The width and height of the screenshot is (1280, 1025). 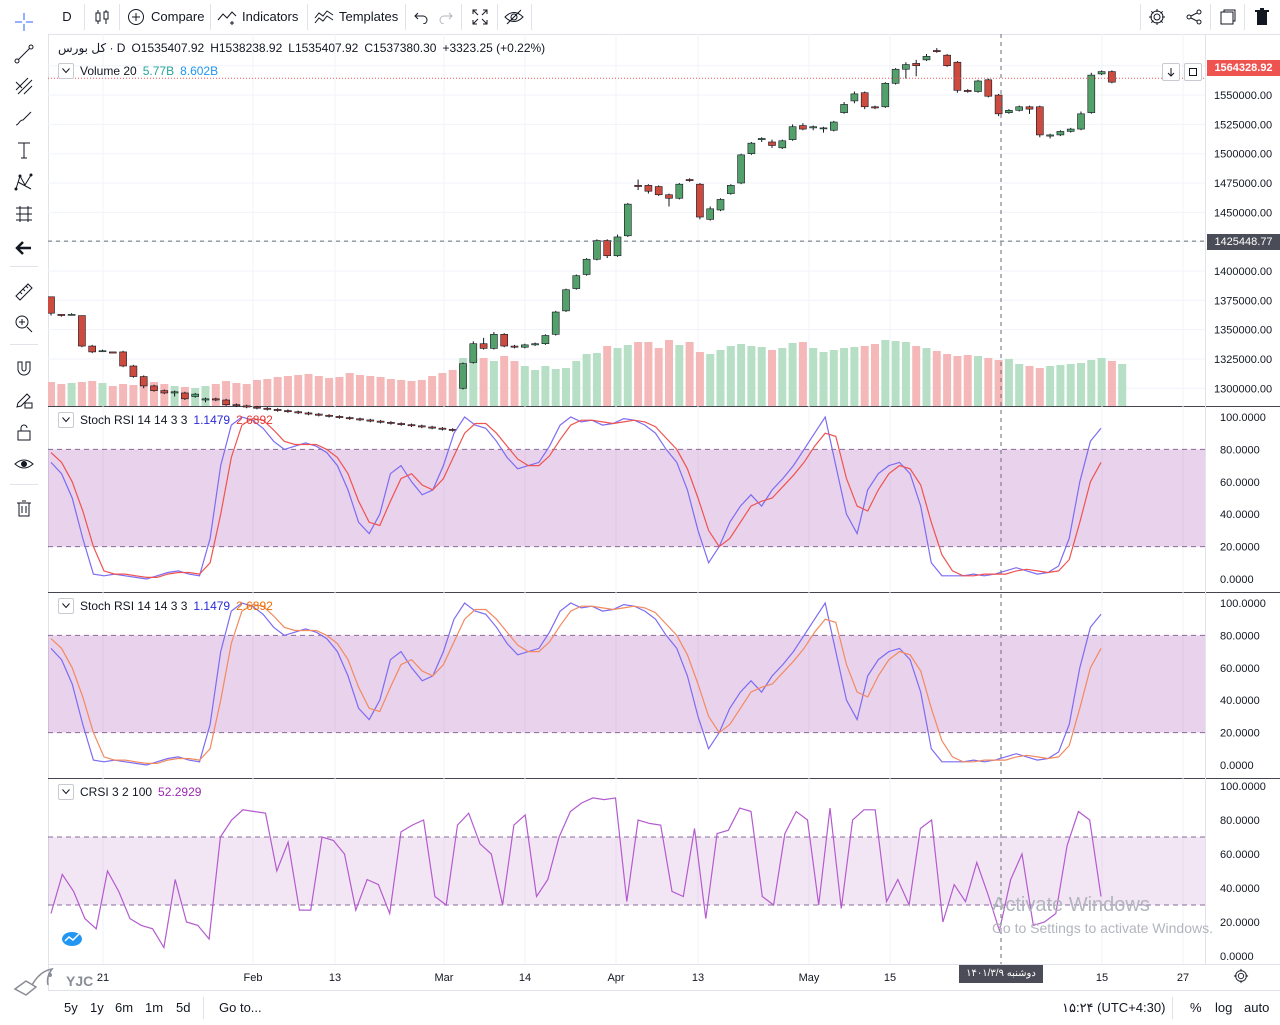 I want to click on last-price-label: 1564328.92, so click(x=1243, y=68).